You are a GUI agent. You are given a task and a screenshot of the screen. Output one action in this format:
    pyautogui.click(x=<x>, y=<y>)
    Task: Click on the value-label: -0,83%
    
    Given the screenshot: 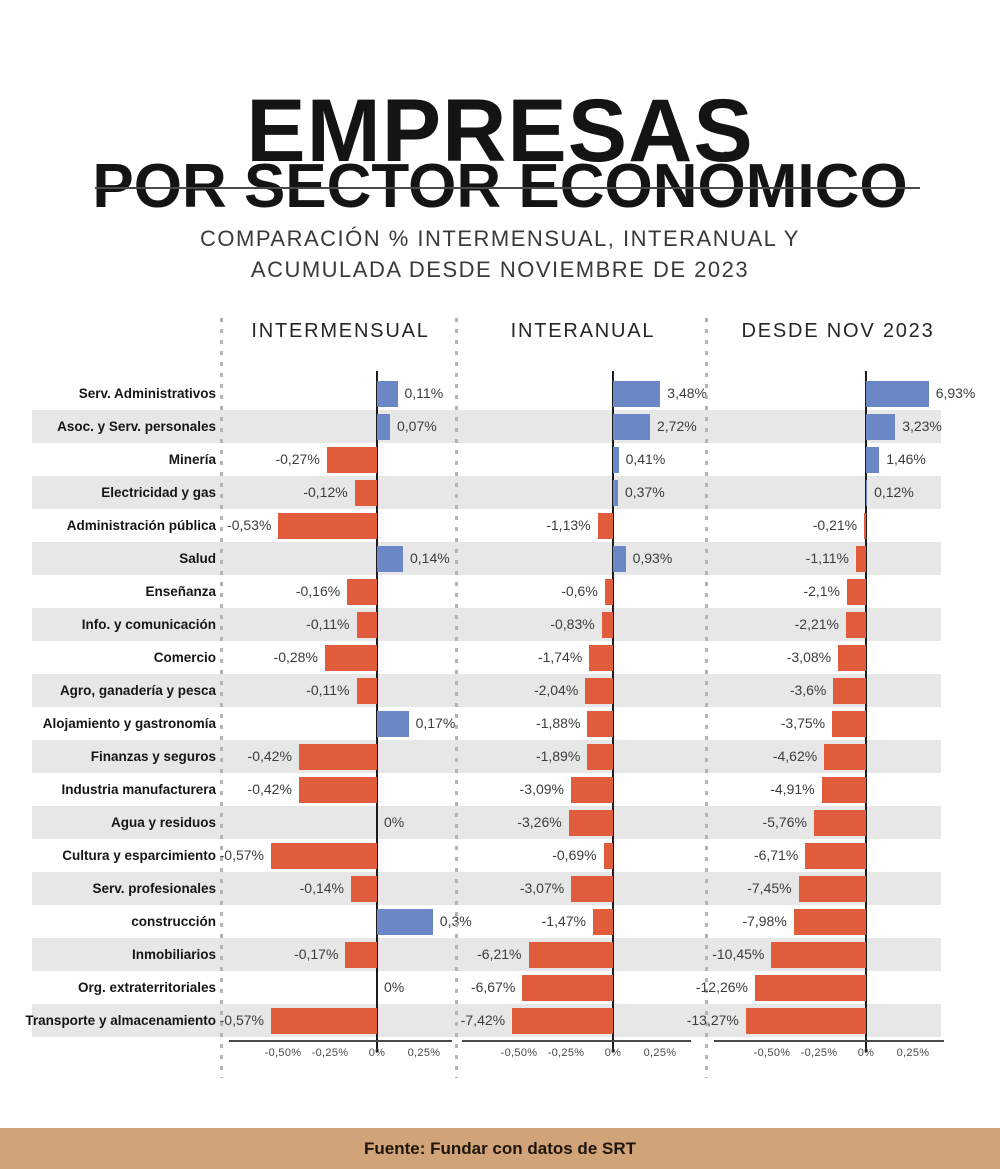 What is the action you would take?
    pyautogui.click(x=572, y=624)
    